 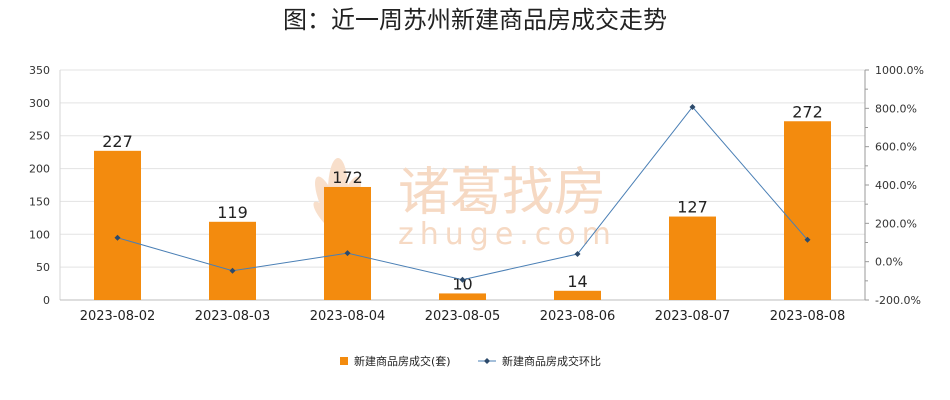 I want to click on watermark-brand: 诸葛找房, so click(x=502, y=193).